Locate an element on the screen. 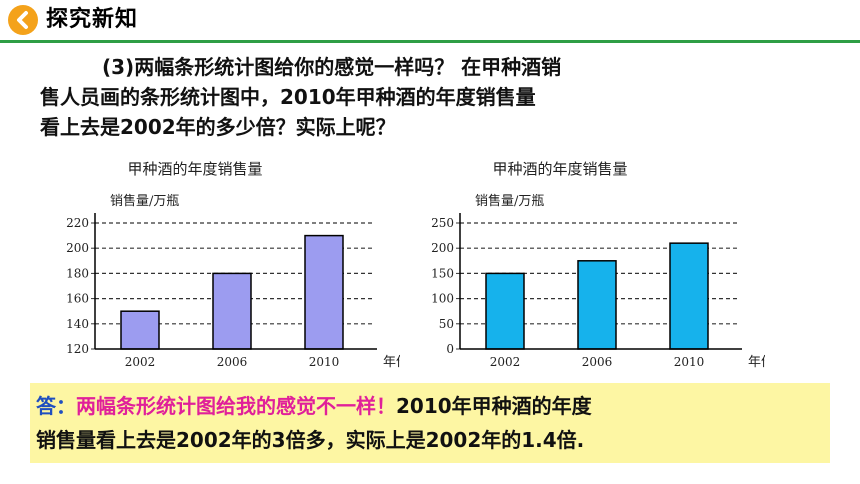 This screenshot has height=484, width=860. answer-label: 答： is located at coordinates (56, 406).